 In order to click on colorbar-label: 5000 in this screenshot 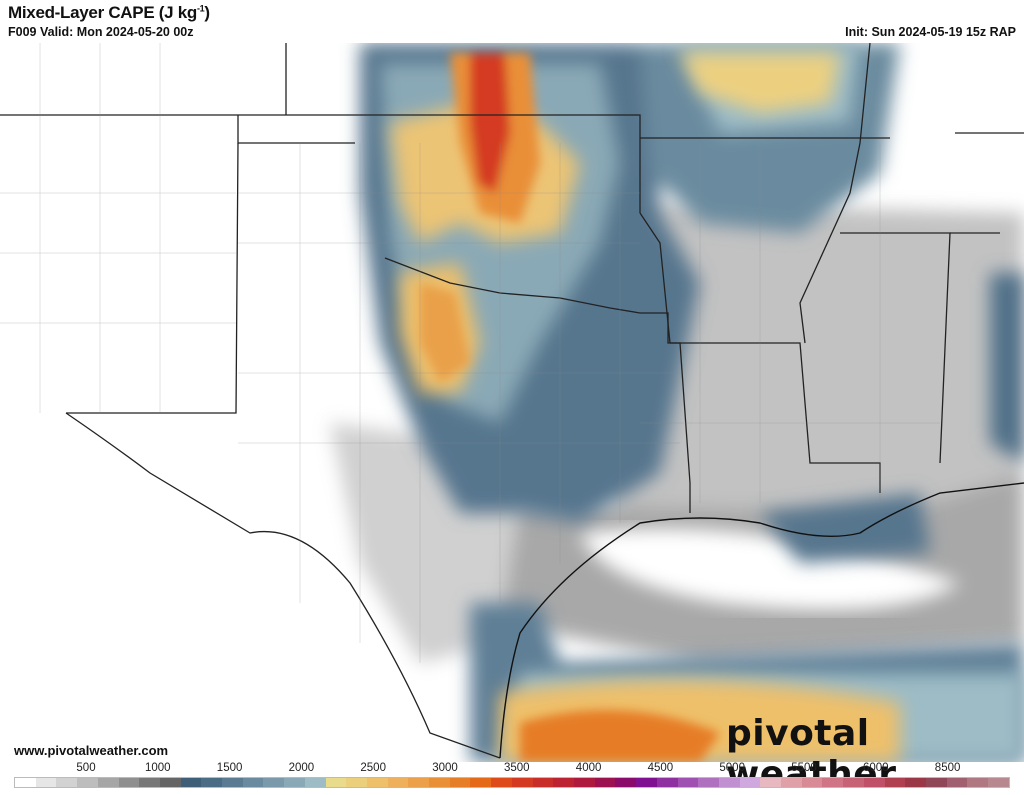, I will do `click(732, 768)`.